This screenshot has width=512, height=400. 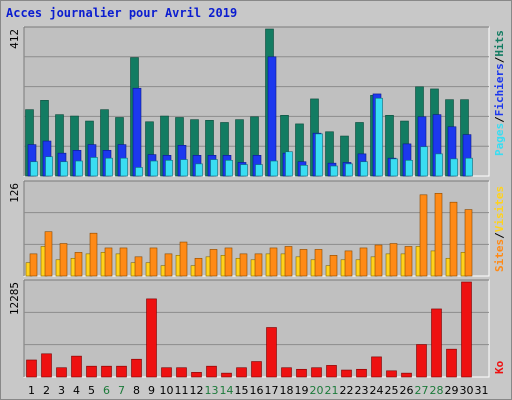 What do you see at coordinates (31, 390) in the screenshot?
I see `x-tick-label: 1` at bounding box center [31, 390].